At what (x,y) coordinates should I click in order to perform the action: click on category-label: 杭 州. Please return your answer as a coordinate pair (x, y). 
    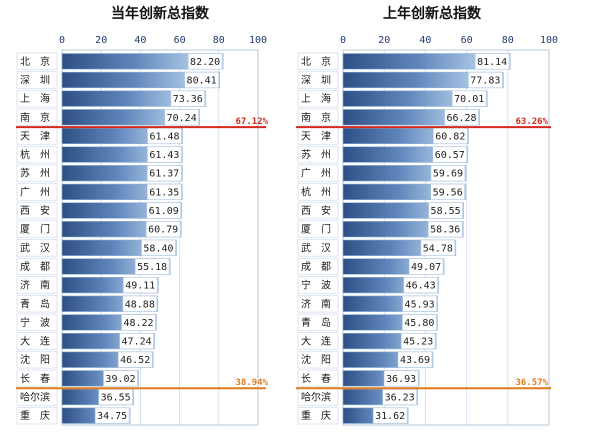
    Looking at the image, I should click on (316, 191).